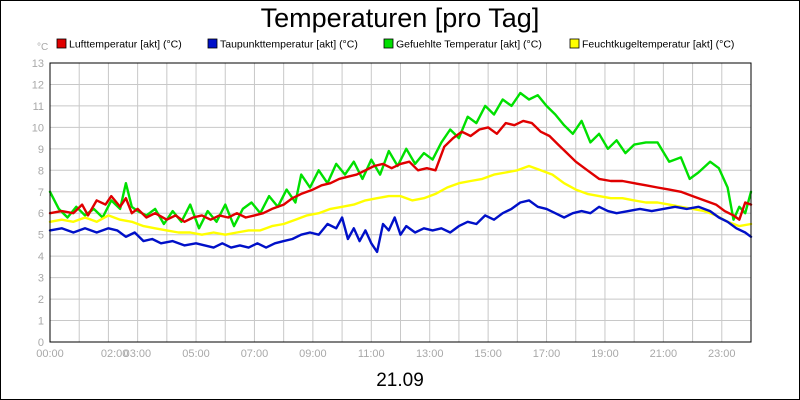  What do you see at coordinates (50, 354) in the screenshot?
I see `x-tick-label: 00:00` at bounding box center [50, 354].